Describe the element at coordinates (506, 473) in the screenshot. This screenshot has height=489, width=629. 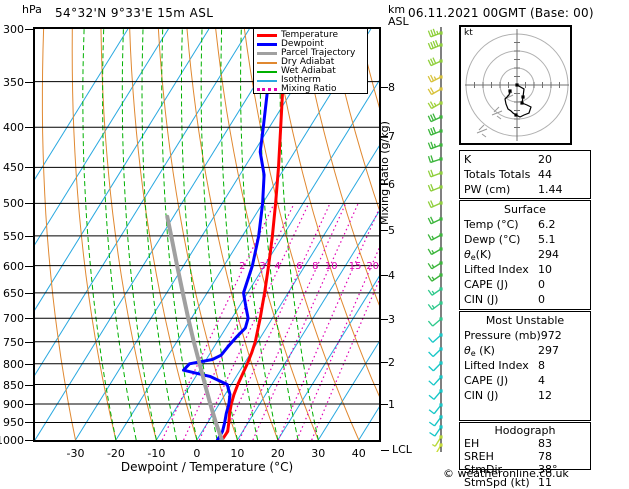
I see `copyright-label: © weatheronline.co.uk` at that location.